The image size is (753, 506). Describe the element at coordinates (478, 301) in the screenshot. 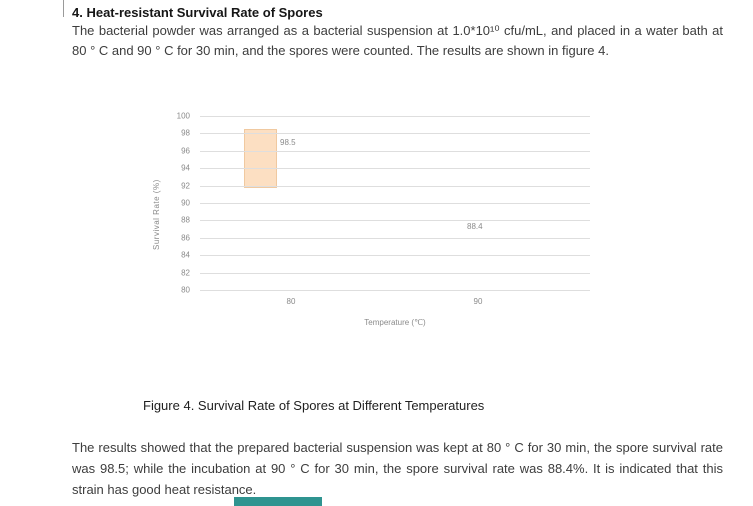

I see `x-tick-90: 90` at that location.